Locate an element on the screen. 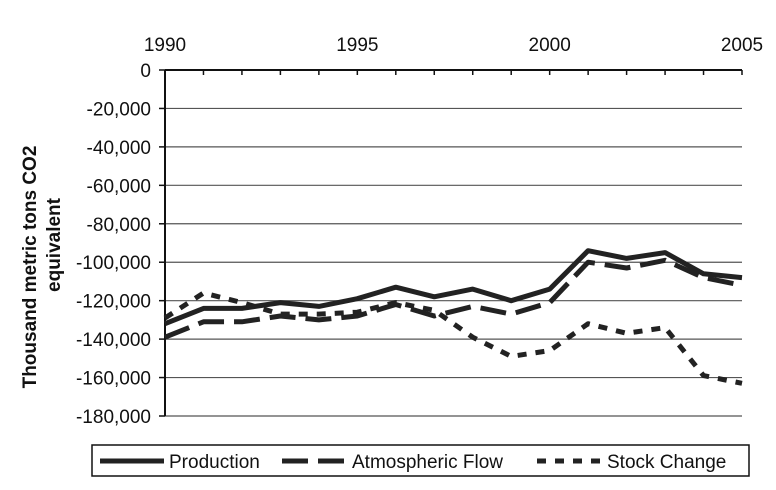 The width and height of the screenshot is (776, 490). x-tick-label: 2005 is located at coordinates (742, 45).